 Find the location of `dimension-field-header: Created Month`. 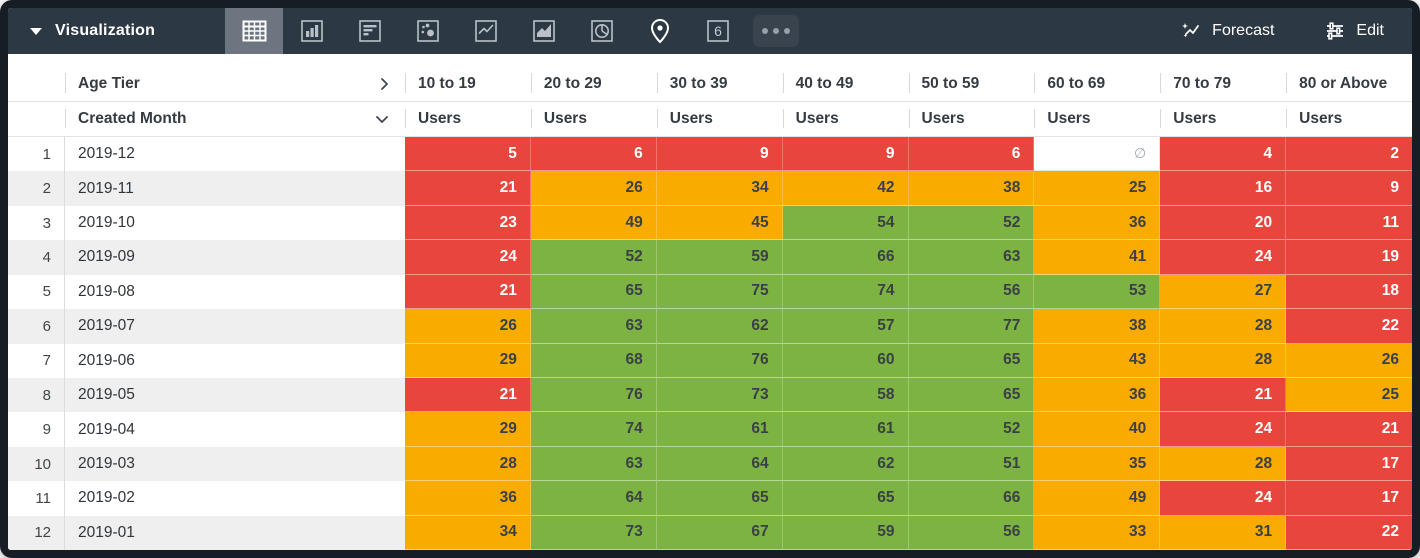

dimension-field-header: Created Month is located at coordinates (235, 119).